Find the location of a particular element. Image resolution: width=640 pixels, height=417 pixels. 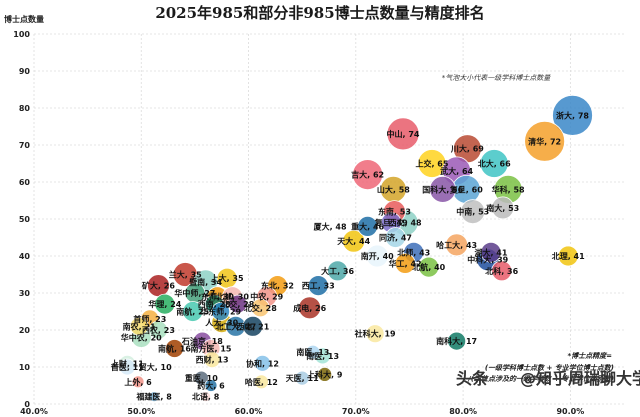

data-label: 暨南, 34 is located at coordinates (205, 282).